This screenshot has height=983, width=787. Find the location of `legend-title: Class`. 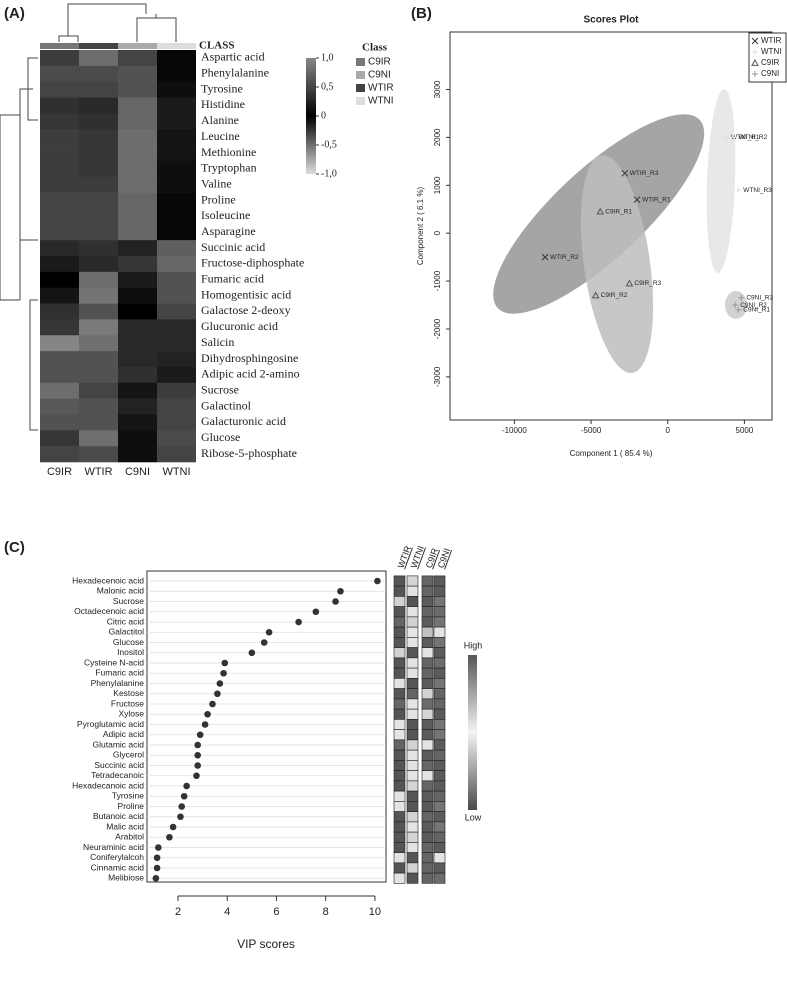

legend-title: Class is located at coordinates (375, 48).